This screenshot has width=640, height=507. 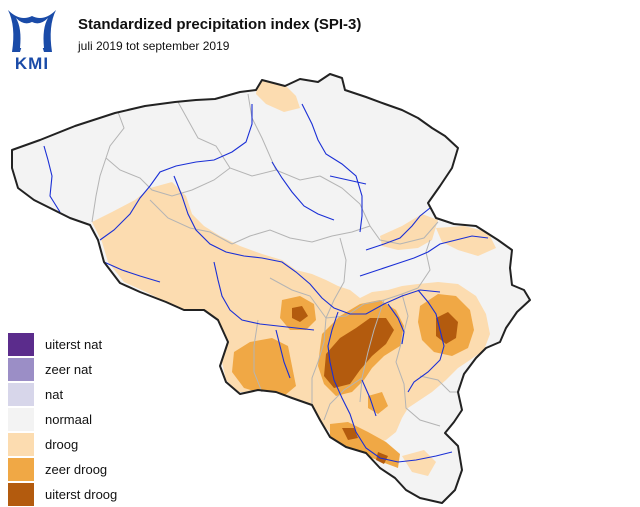 I want to click on kmi-logo-text: KMI, so click(x=32, y=63).